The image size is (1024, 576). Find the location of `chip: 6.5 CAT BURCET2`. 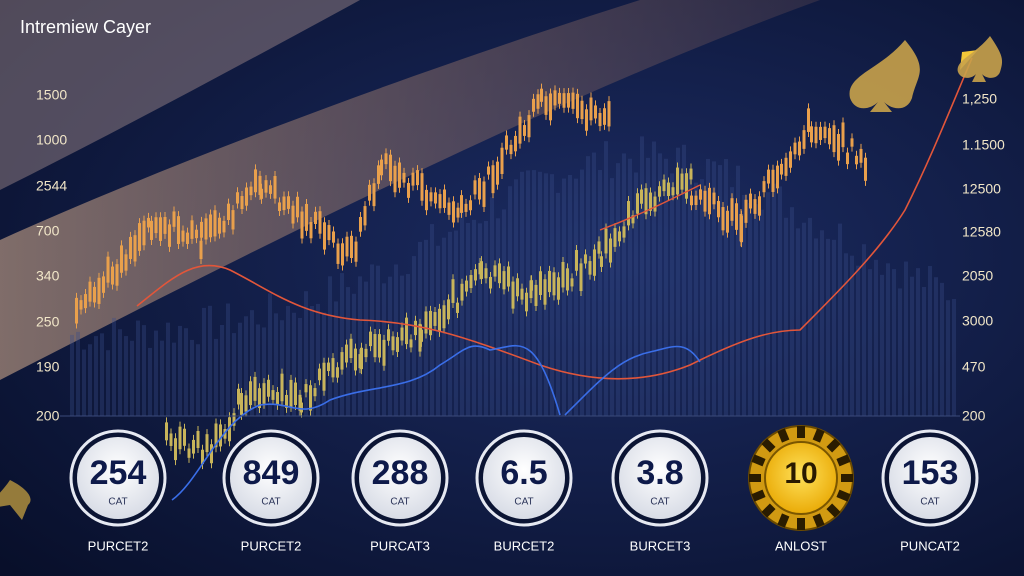

chip: 6.5 CAT BURCET2 is located at coordinates (524, 491).